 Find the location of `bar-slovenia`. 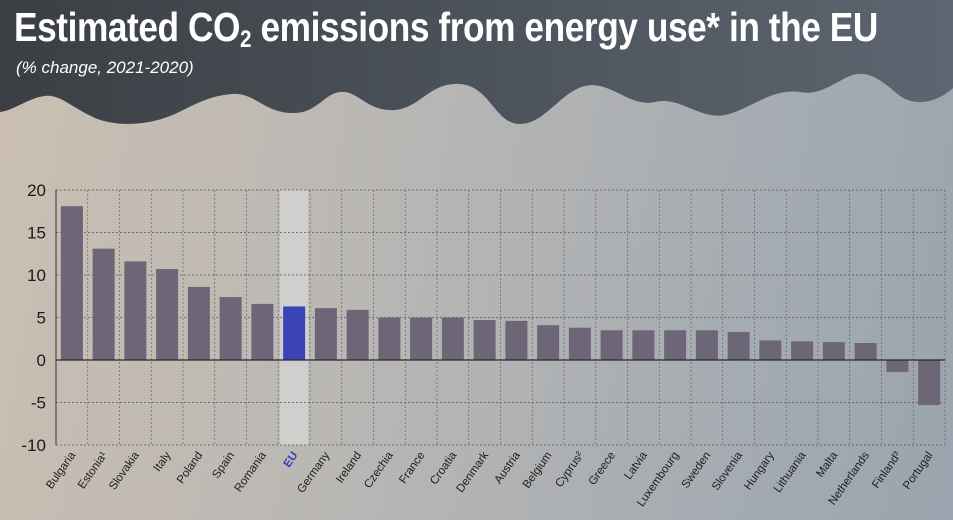

bar-slovenia is located at coordinates (738, 345).